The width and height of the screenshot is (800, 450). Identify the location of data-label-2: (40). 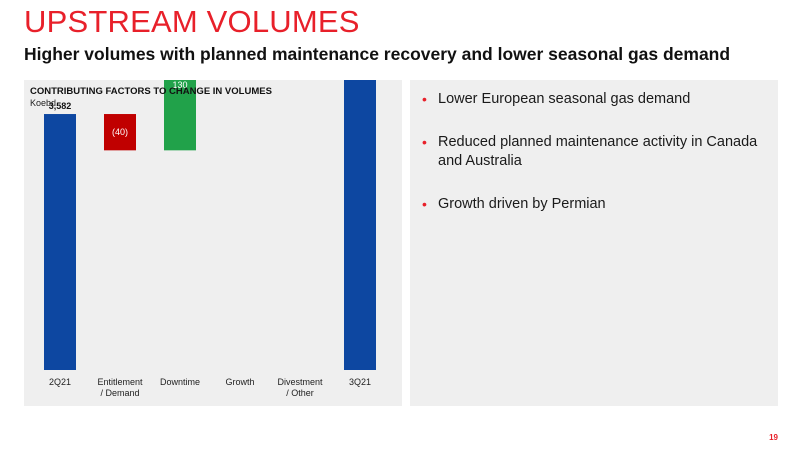
(120, 132).